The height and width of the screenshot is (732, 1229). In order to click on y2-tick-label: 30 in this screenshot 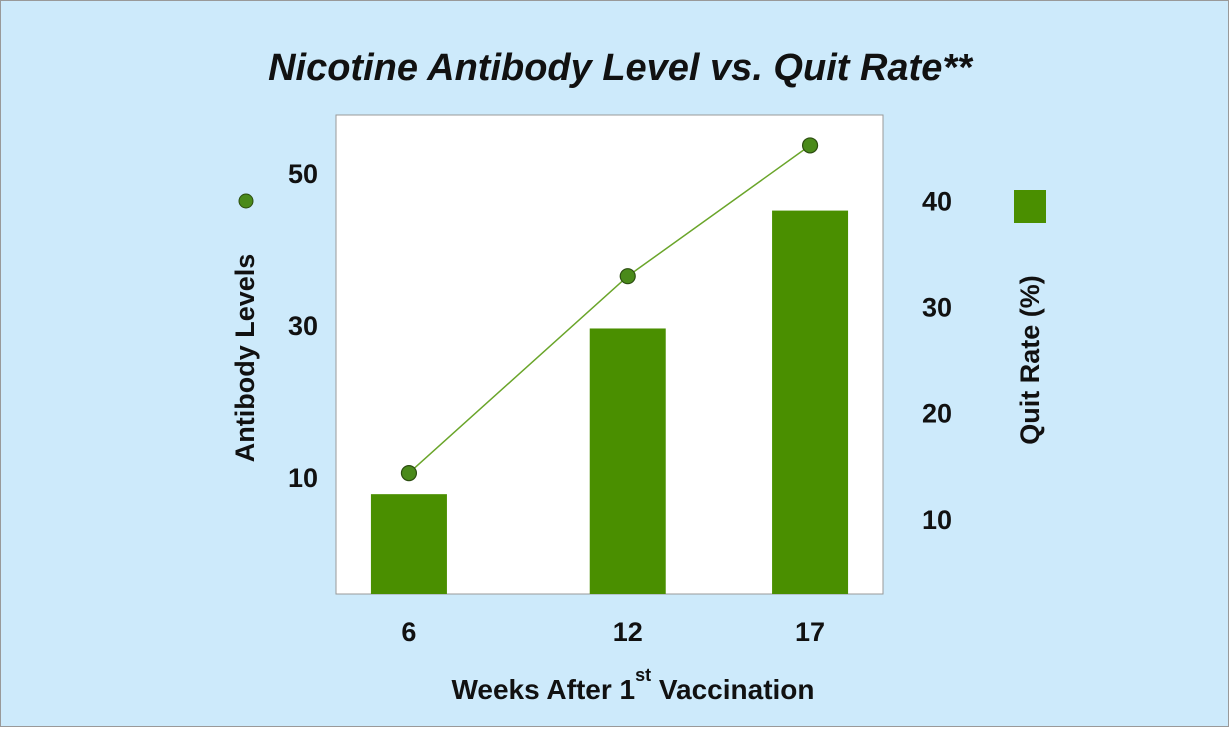, I will do `click(937, 307)`.